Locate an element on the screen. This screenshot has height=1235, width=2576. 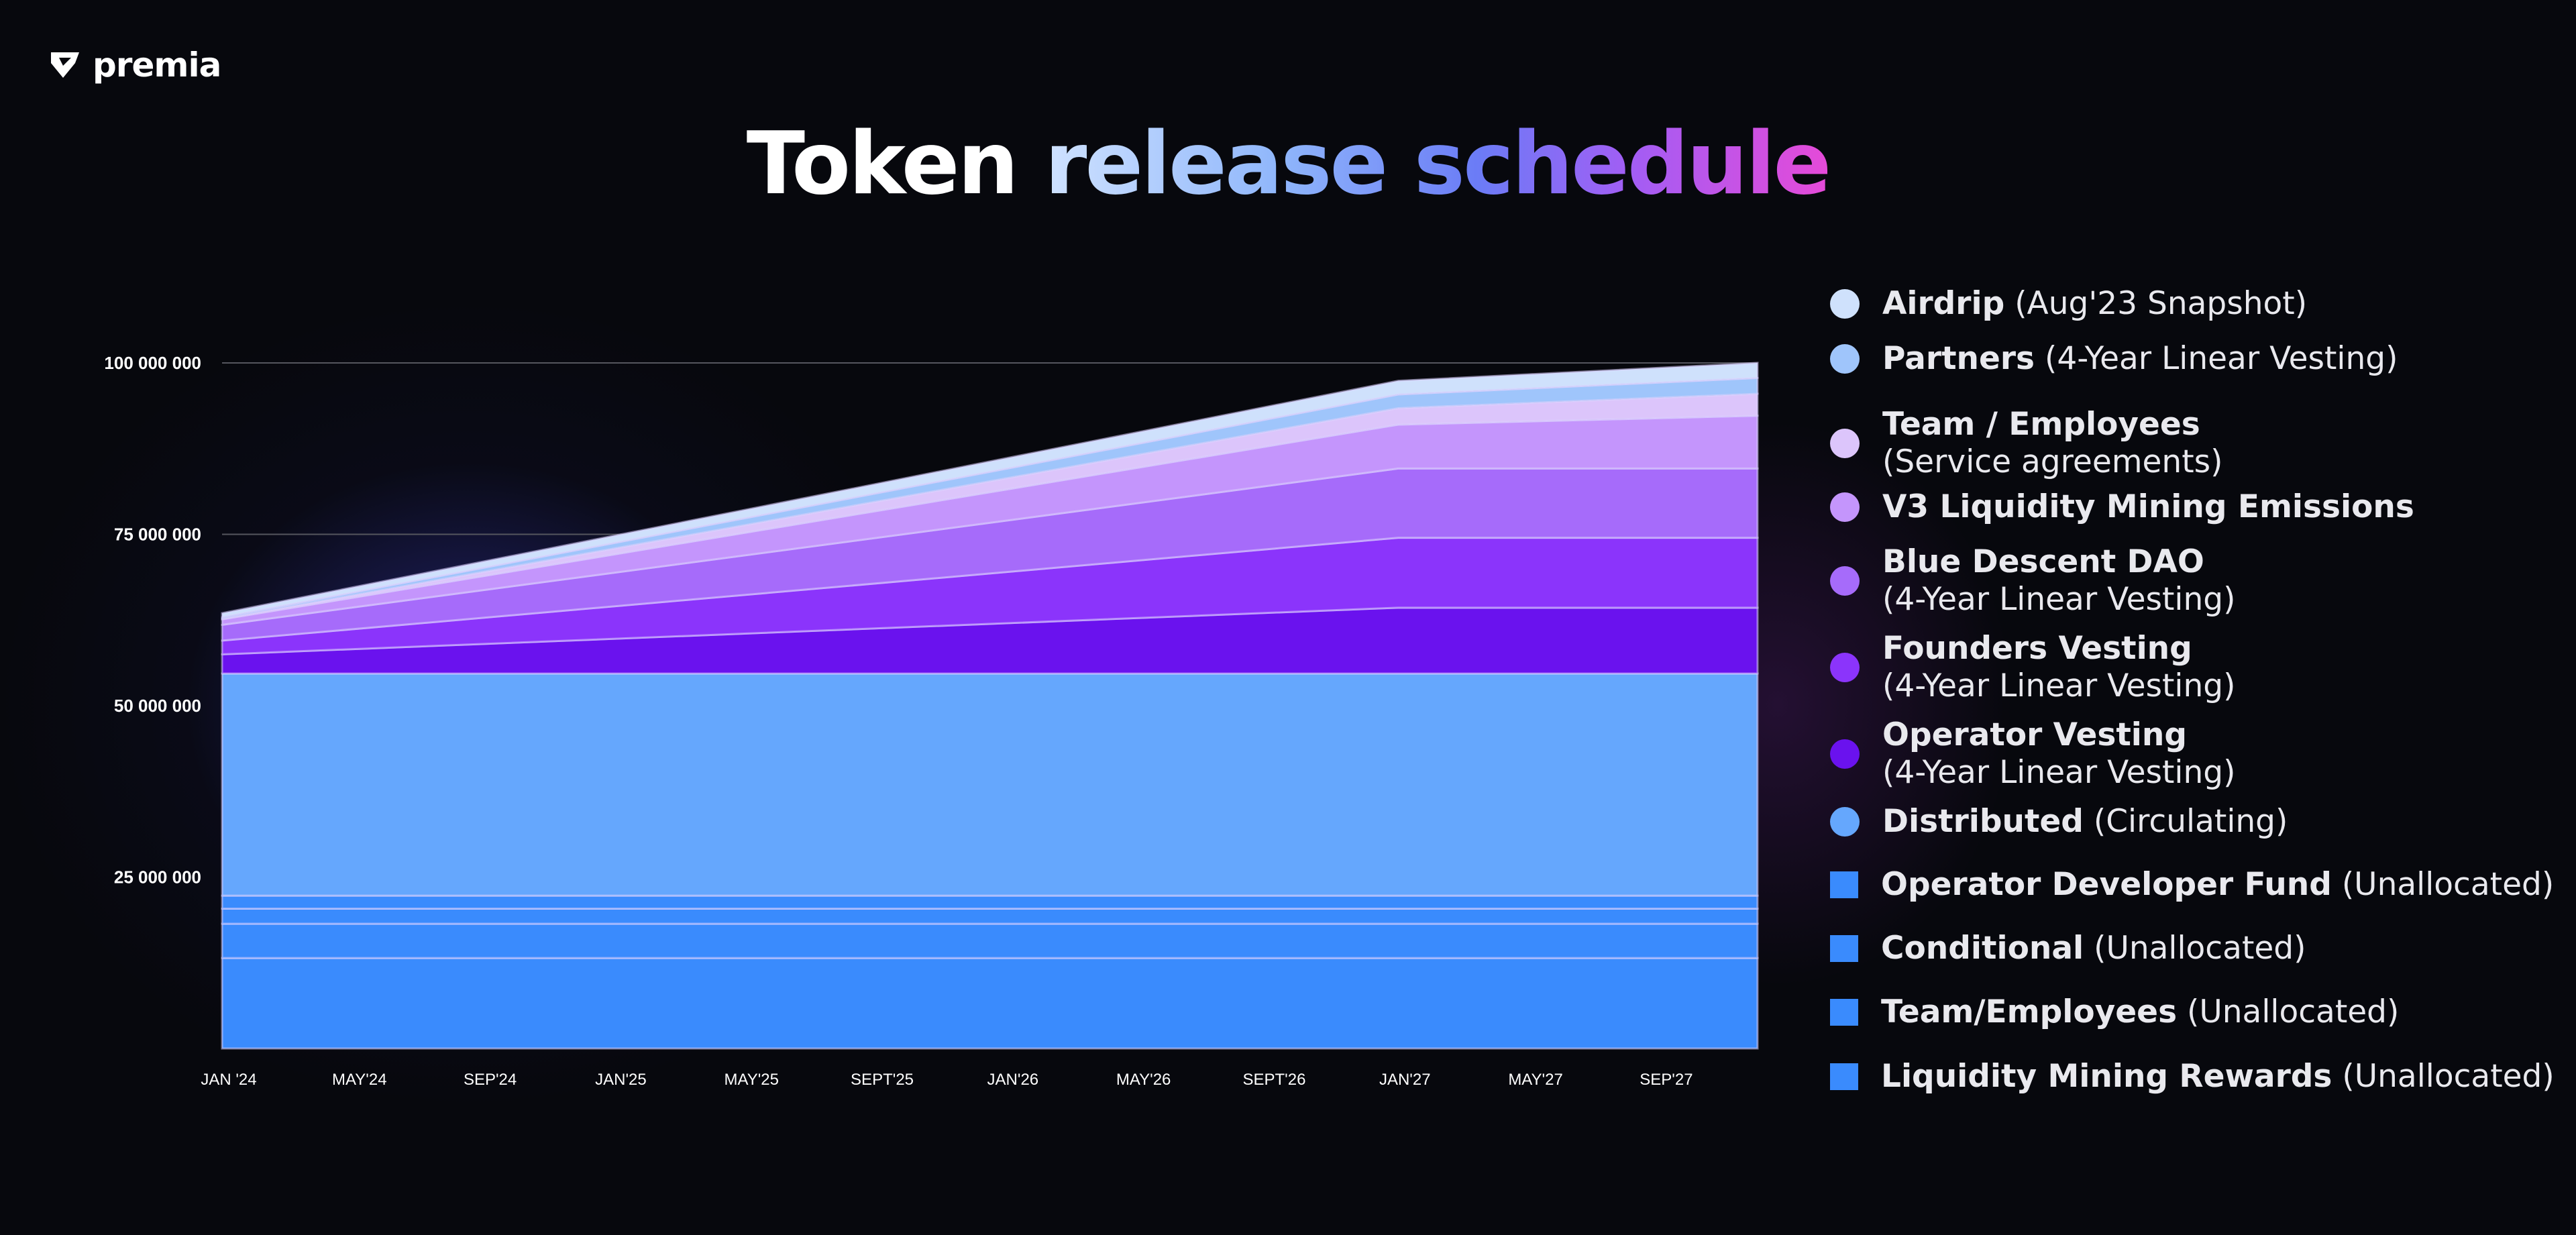
legend-name: Conditional is located at coordinates (1982, 949).